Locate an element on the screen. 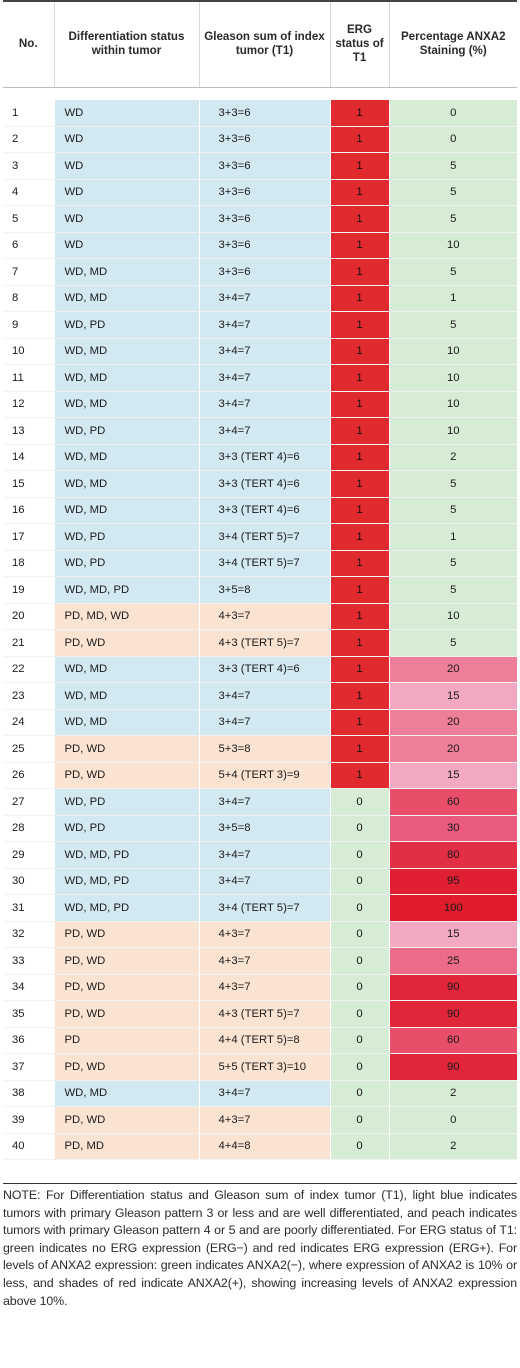 The height and width of the screenshot is (1368, 520). cell-differentiation: PD, MD, WD is located at coordinates (126, 616).